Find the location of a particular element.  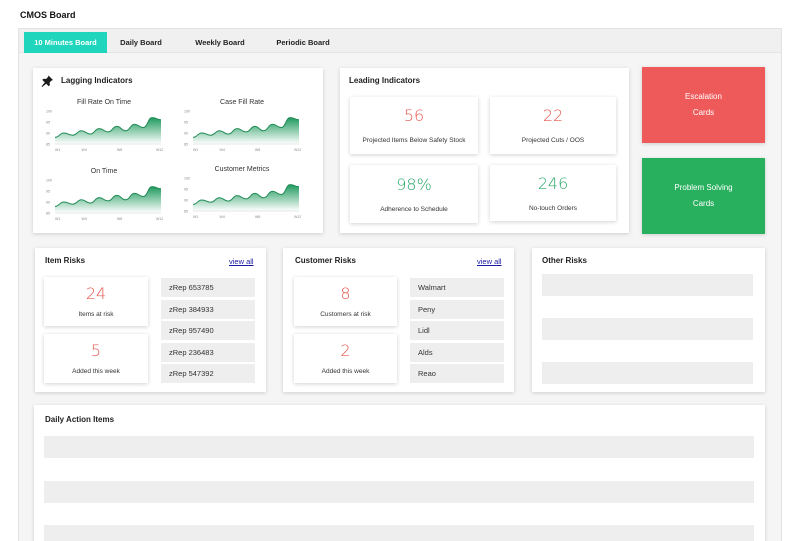

item-risk-row: zRep 547392 is located at coordinates (208, 373).